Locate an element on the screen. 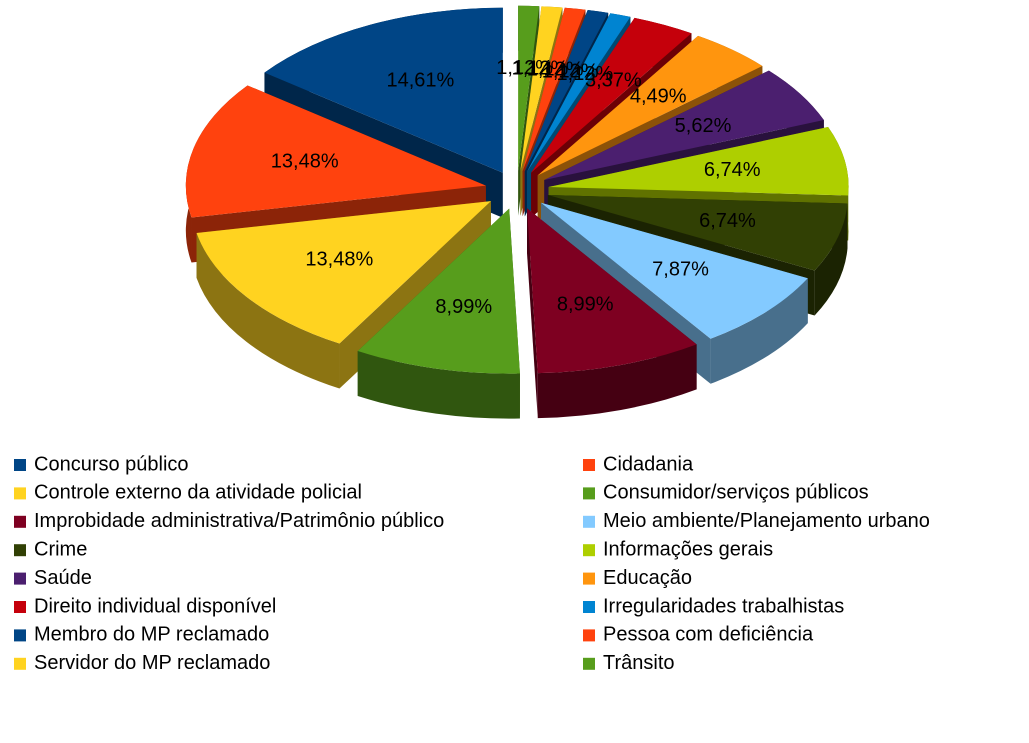 Image resolution: width=1029 pixels, height=743 pixels. legend-label: Educação is located at coordinates (647, 578).